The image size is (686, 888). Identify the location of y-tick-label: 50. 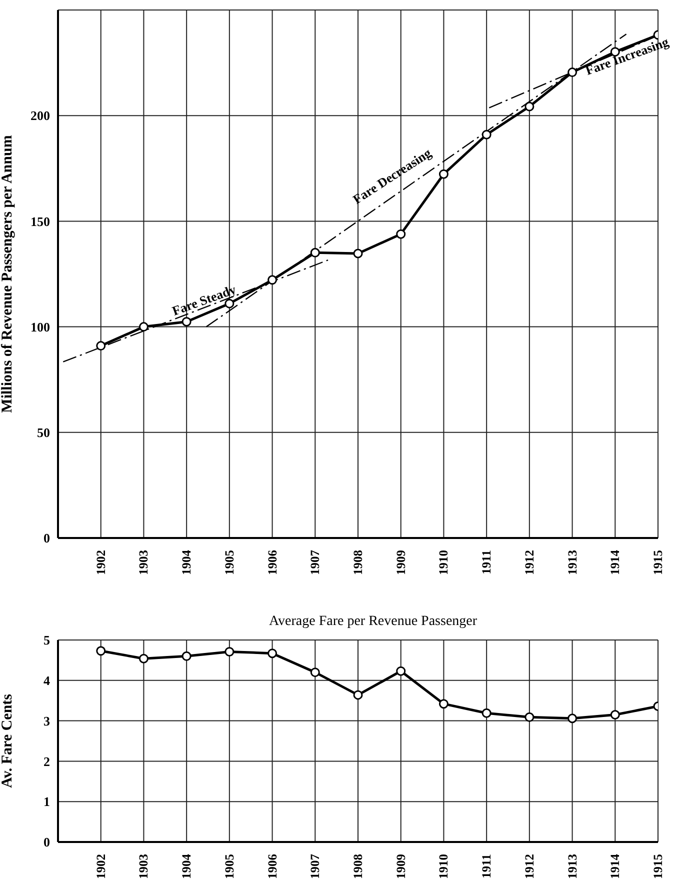
(43, 432).